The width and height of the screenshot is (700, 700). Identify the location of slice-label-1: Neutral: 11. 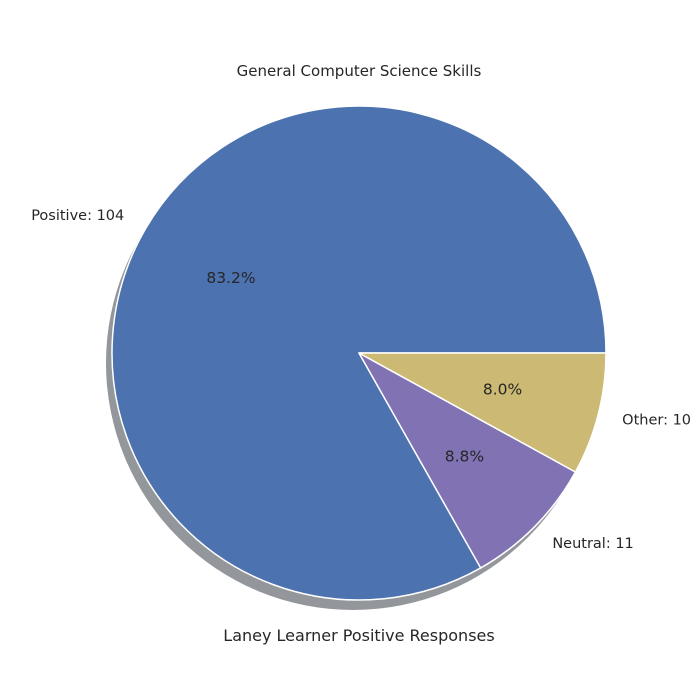
(592, 544).